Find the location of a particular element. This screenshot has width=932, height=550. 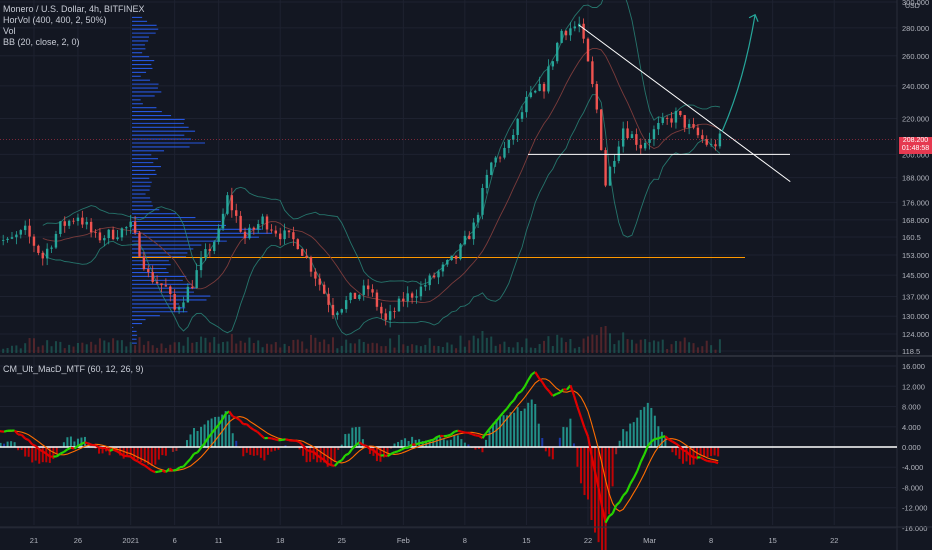

macd-tick-label: -16.000 is located at coordinates (914, 528).